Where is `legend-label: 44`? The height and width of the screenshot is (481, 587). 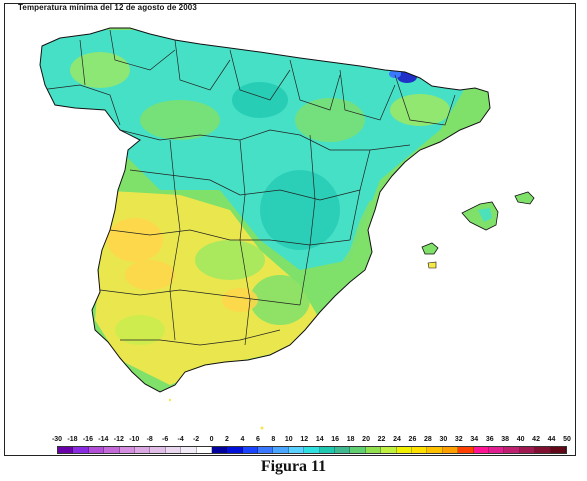 legend-label: 44 is located at coordinates (551, 439).